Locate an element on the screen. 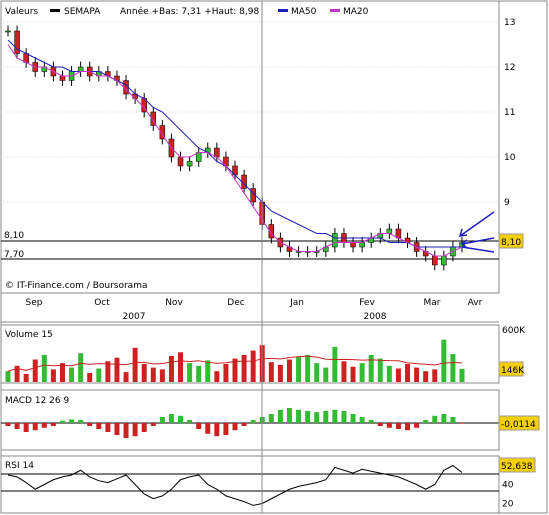 The image size is (549, 515). volume-title: Volume 15 is located at coordinates (29, 335).